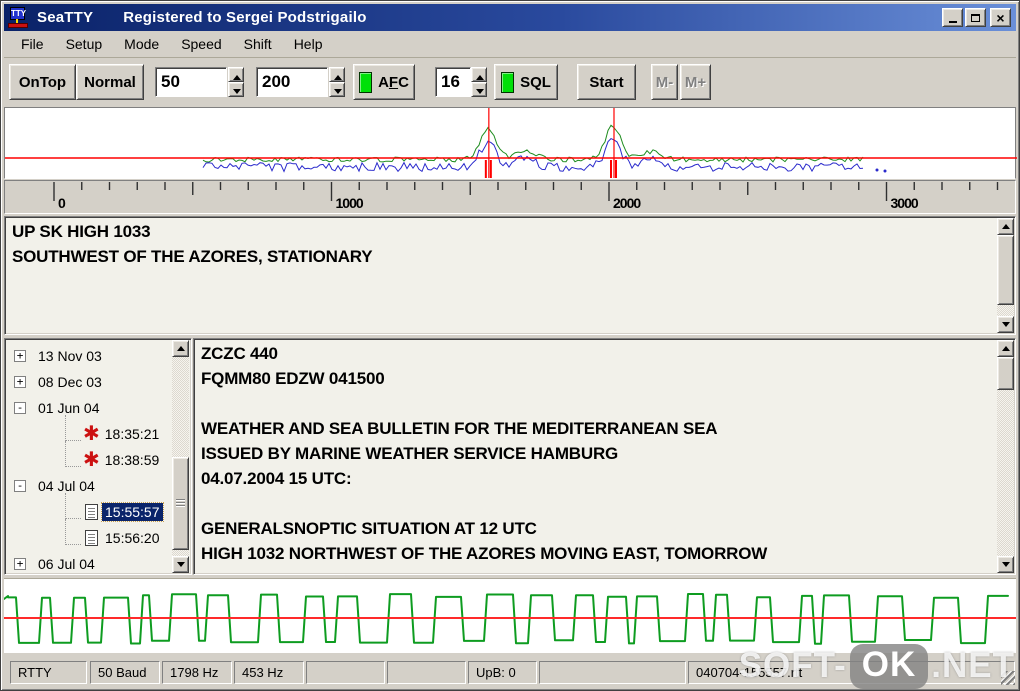 The width and height of the screenshot is (1020, 691). I want to click on status-center-freq: 1798 Hz, so click(197, 672).